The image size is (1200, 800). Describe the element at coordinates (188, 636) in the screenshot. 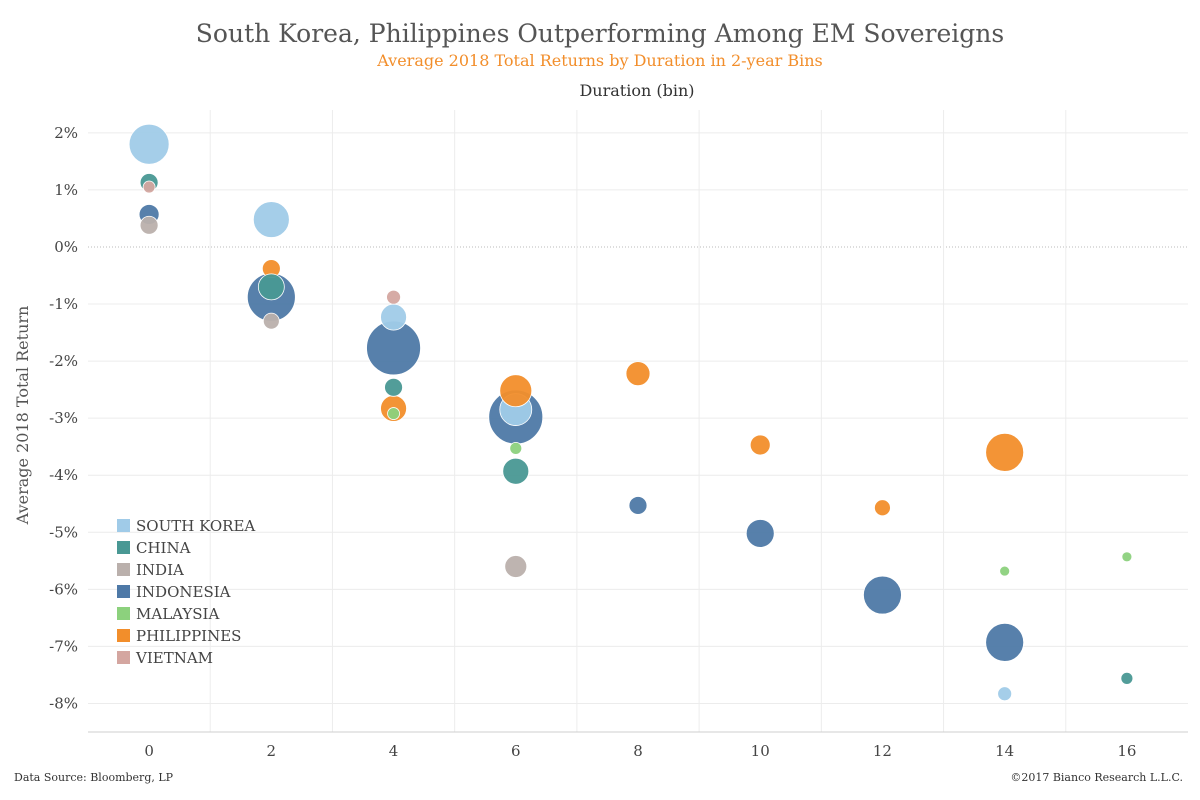

I see `legend-label: PHILIPPINES` at that location.